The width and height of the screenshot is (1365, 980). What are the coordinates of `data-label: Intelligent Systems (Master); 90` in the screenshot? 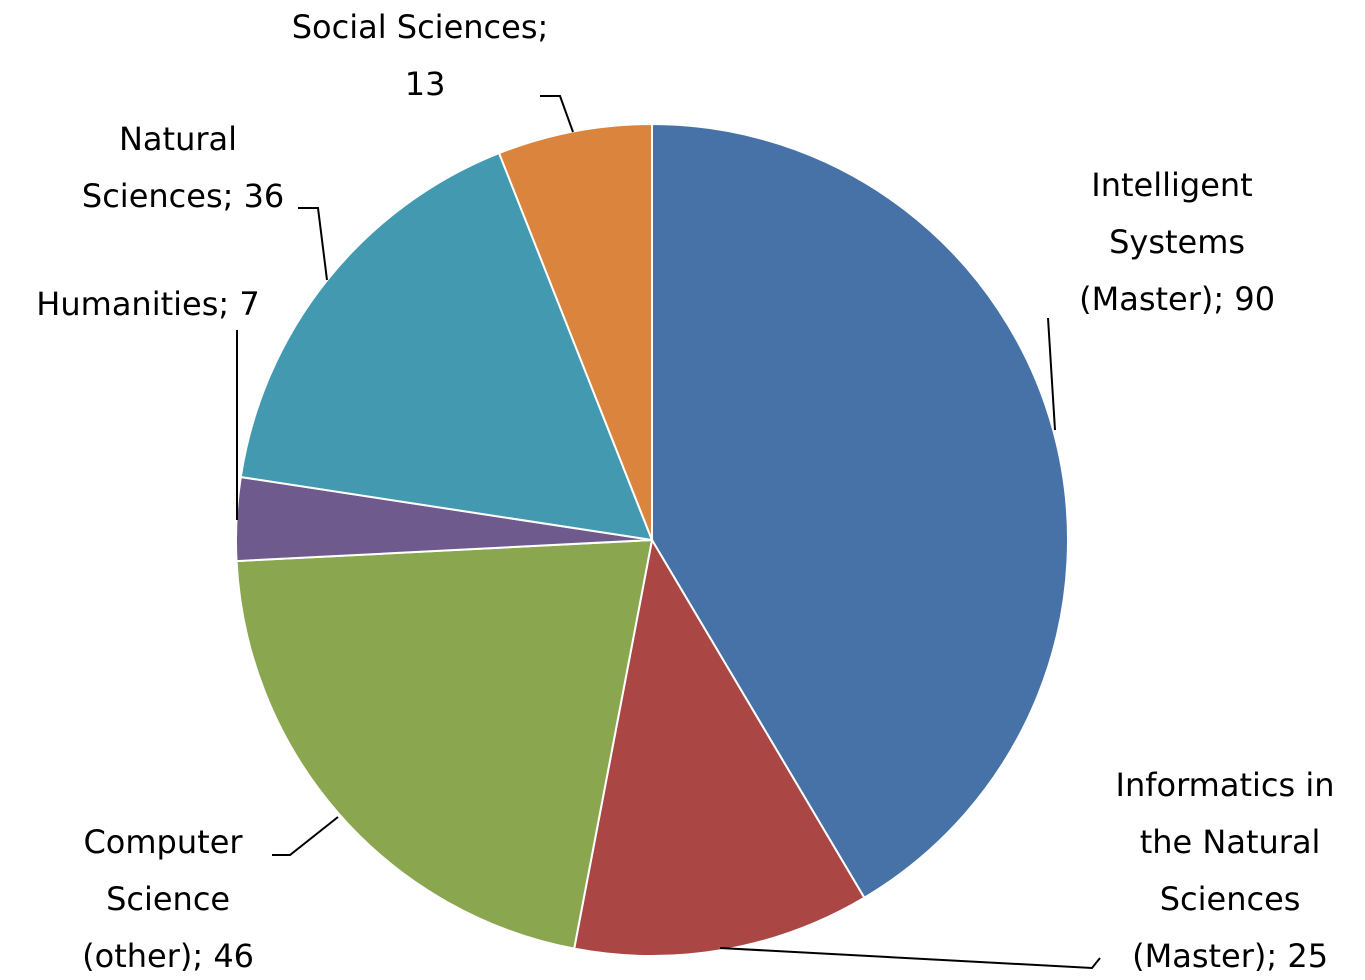 It's located at (1172, 242).